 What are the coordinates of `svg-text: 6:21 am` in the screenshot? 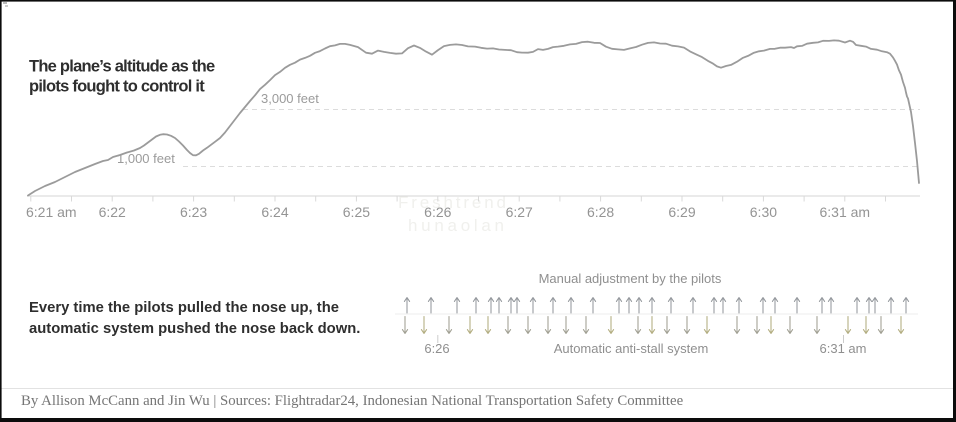 It's located at (51, 212).